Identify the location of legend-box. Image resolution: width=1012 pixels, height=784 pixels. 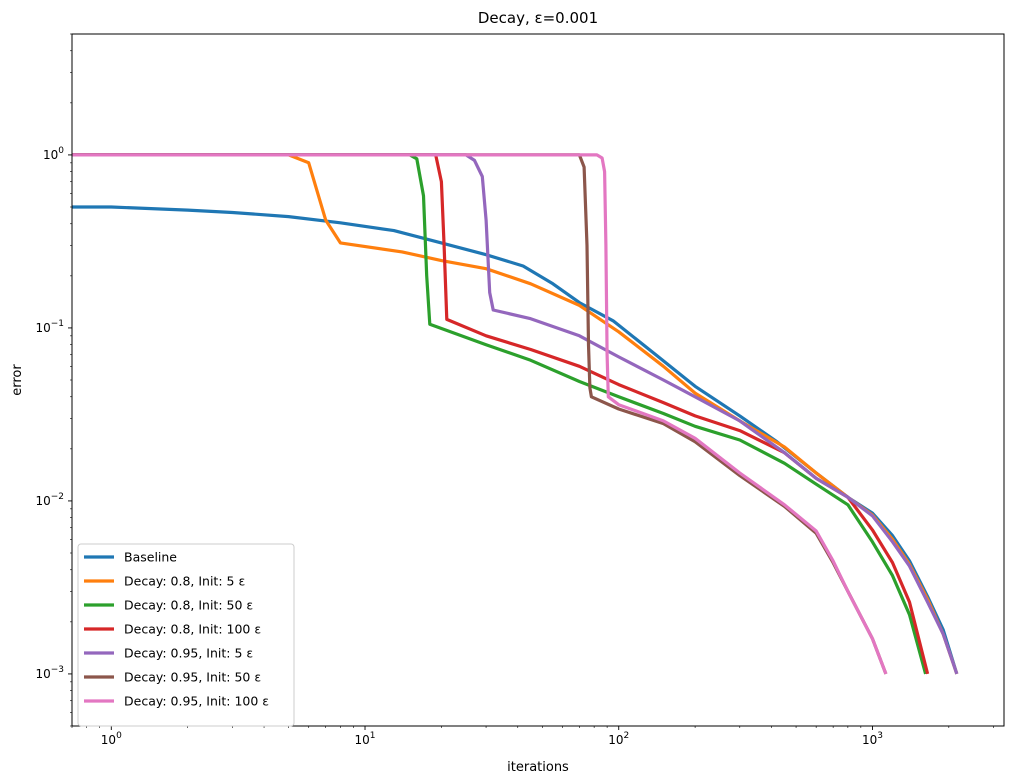
(186, 635).